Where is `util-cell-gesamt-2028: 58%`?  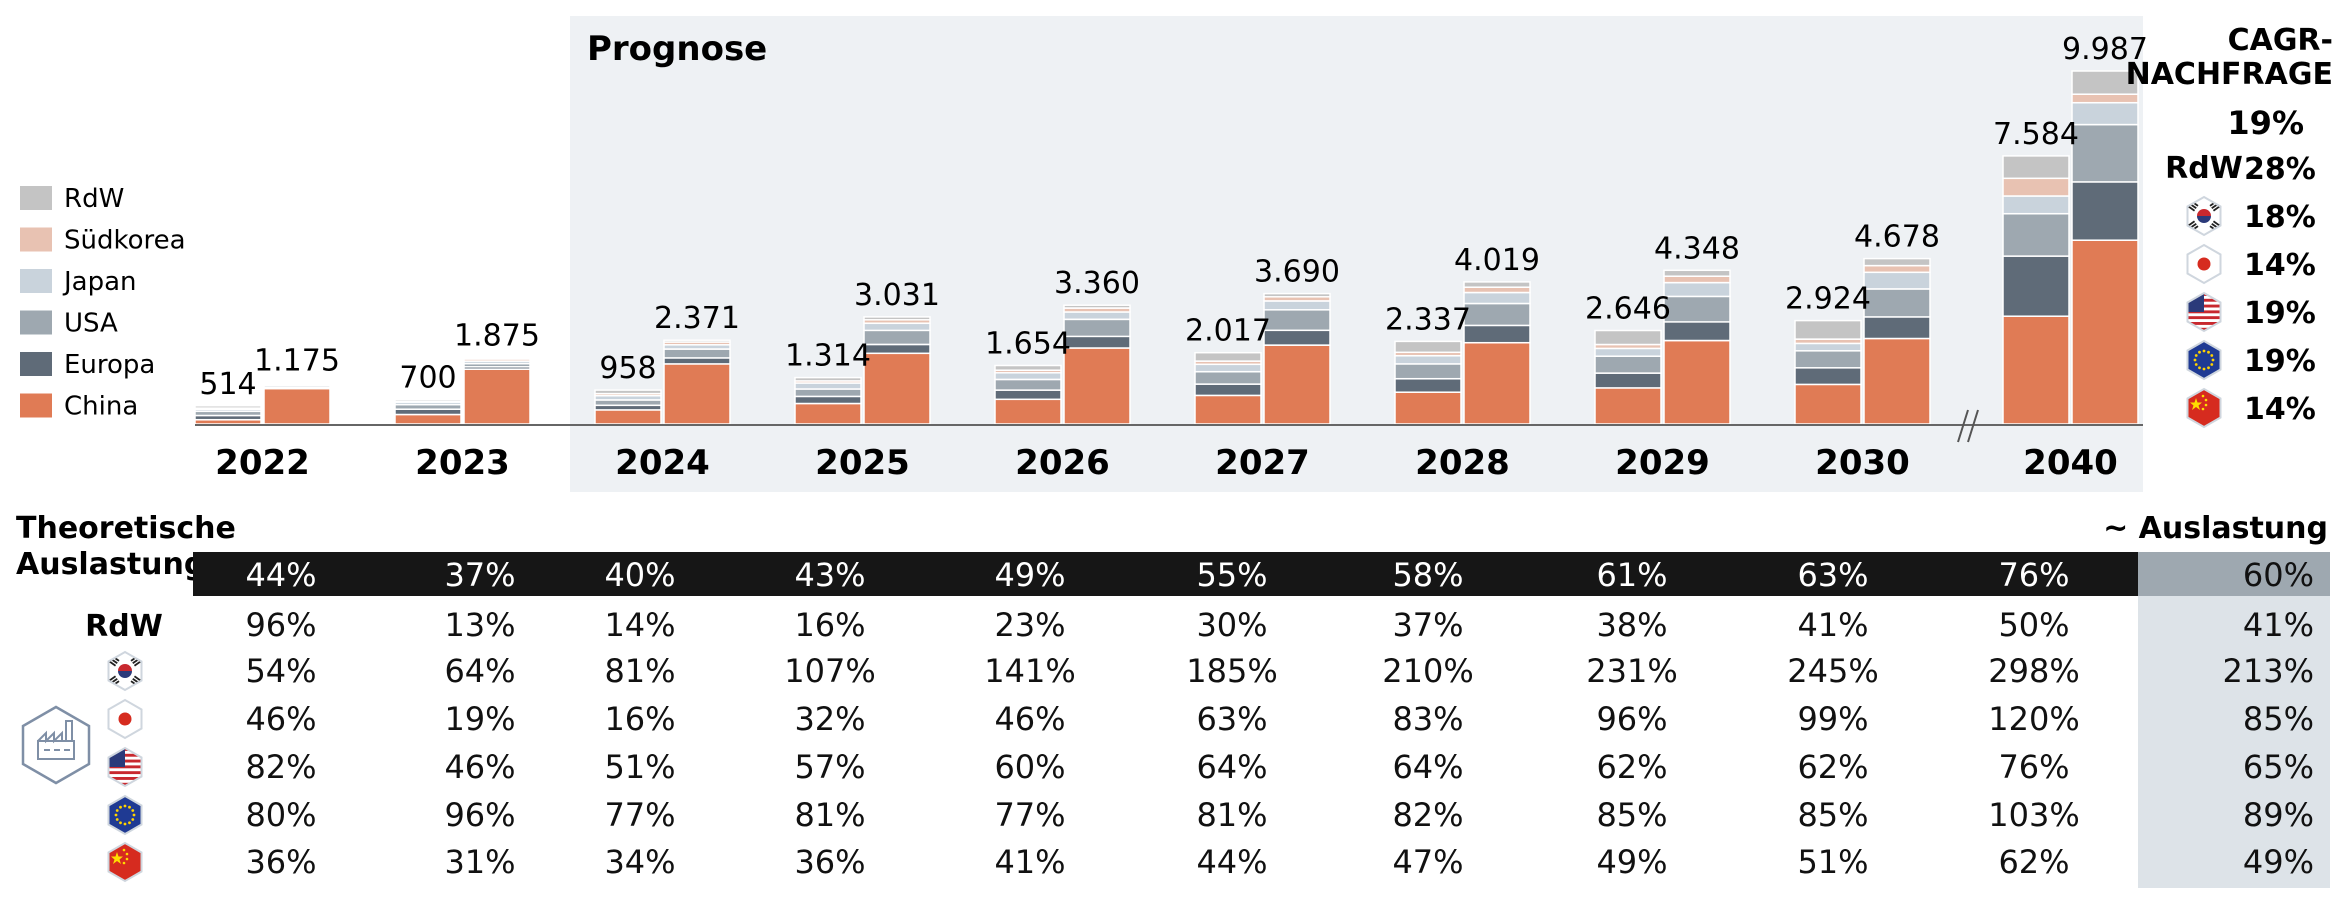
util-cell-gesamt-2028: 58% is located at coordinates (1427, 575).